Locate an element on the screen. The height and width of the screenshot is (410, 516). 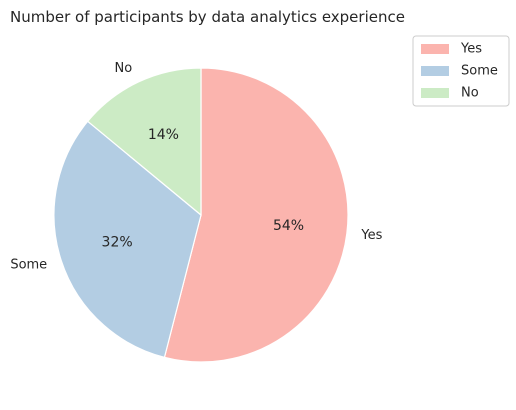
legend-swatch-no is located at coordinates (435, 93).